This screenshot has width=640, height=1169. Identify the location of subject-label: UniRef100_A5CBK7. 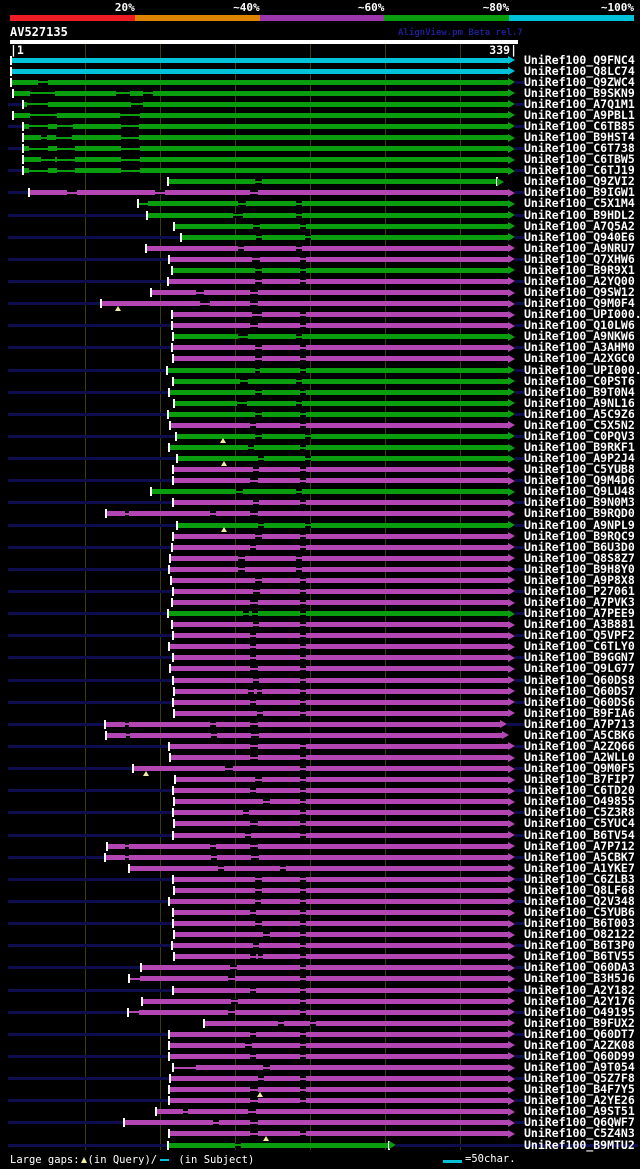
(579, 856).